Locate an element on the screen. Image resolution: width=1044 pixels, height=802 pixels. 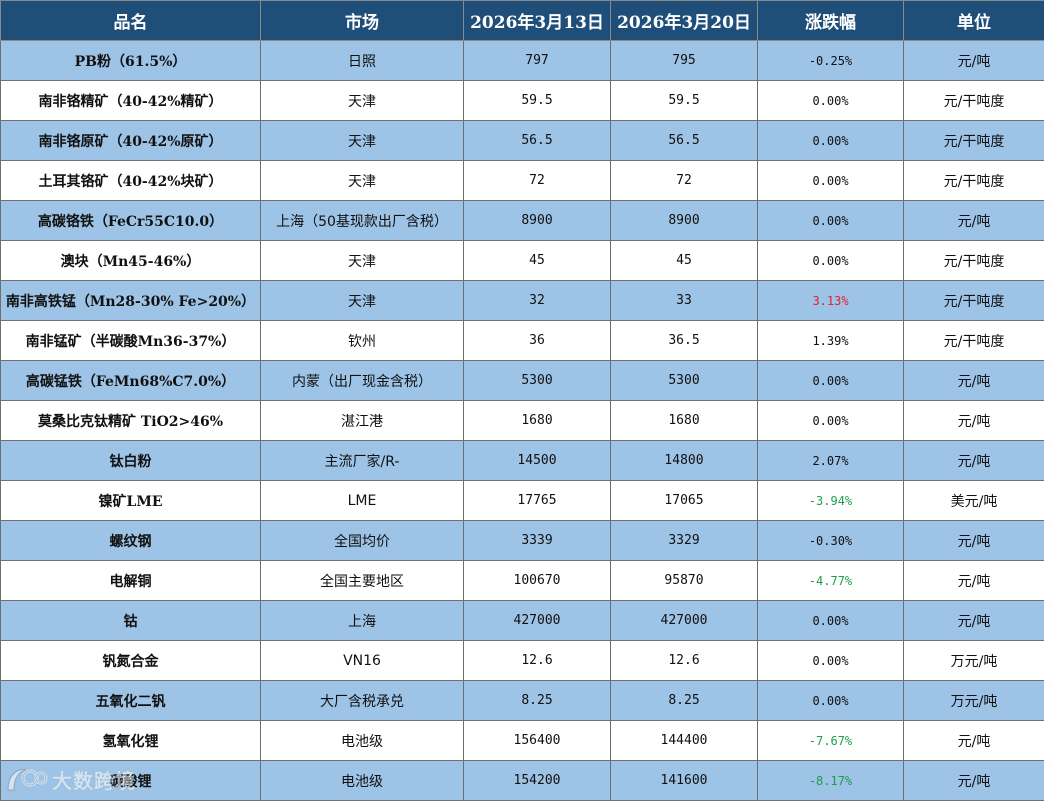
cell-market: 全国主要地区 is located at coordinates (362, 580).